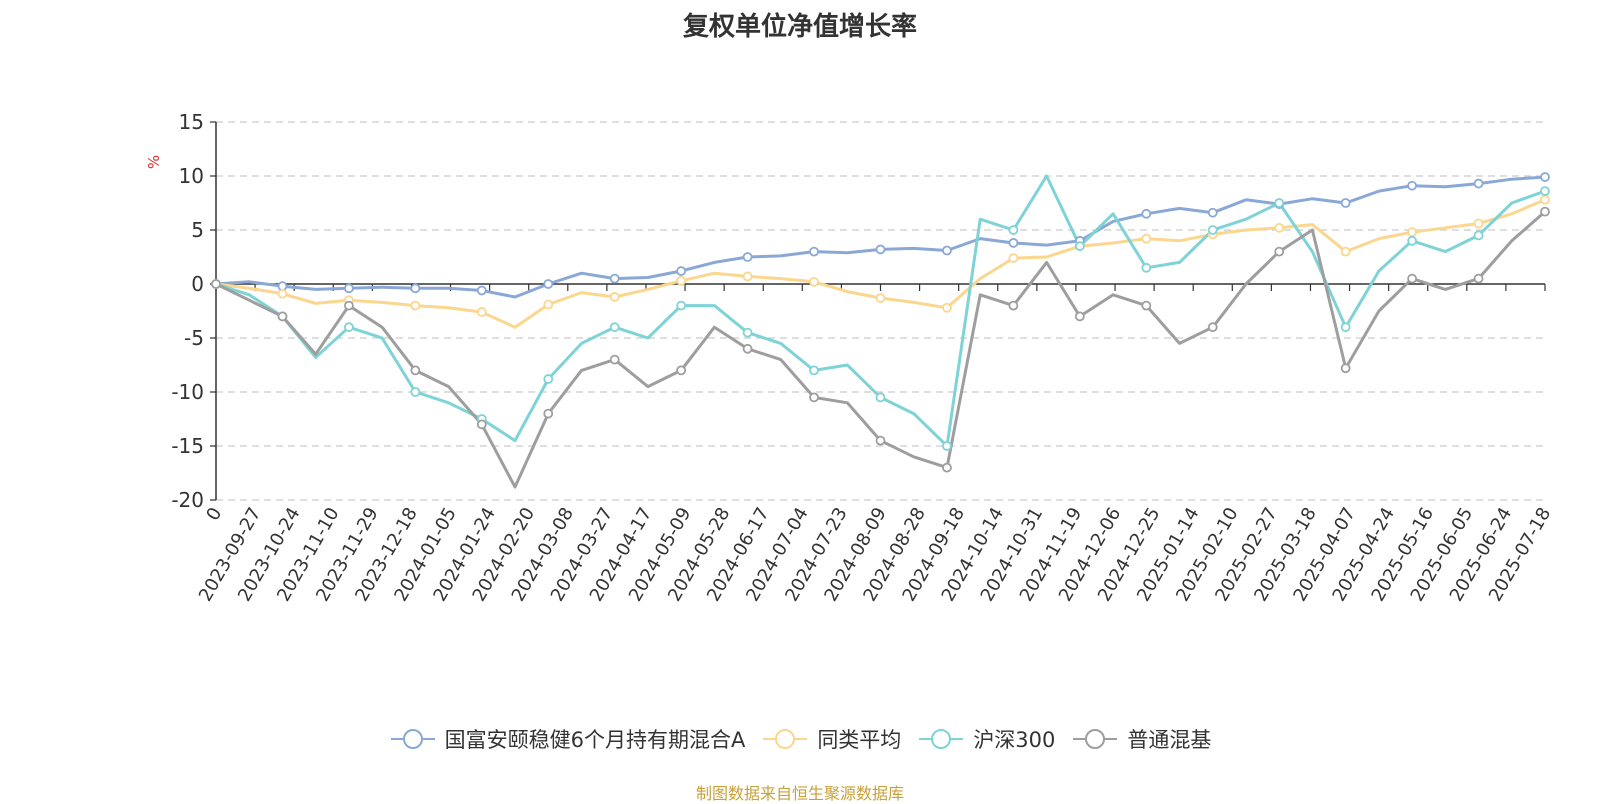 This screenshot has width=1600, height=804. What do you see at coordinates (187, 500) in the screenshot?
I see `y-tick-label: -20` at bounding box center [187, 500].